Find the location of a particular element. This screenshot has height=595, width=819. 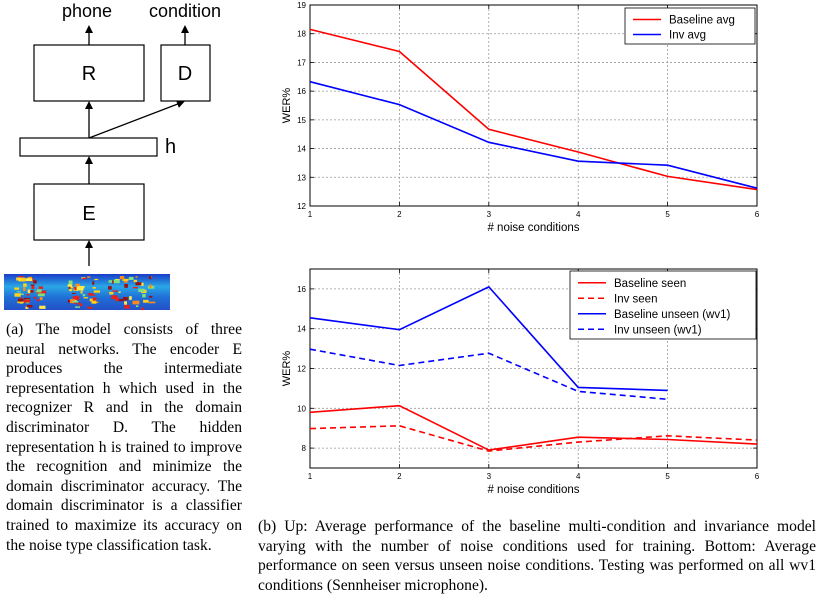

y-tick-label: 8 is located at coordinates (304, 448).